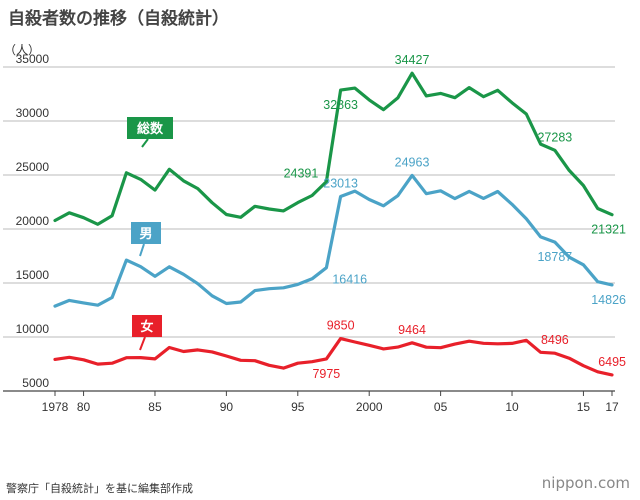  I want to click on x-tick-label: 10, so click(512, 407).